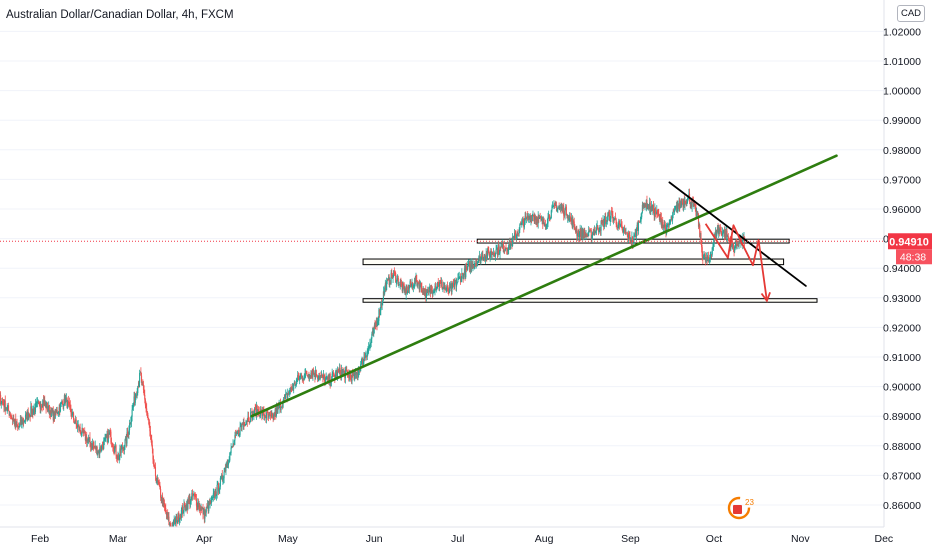 This screenshot has width=932, height=550. Describe the element at coordinates (374, 539) in the screenshot. I see `month-label: Jun` at that location.